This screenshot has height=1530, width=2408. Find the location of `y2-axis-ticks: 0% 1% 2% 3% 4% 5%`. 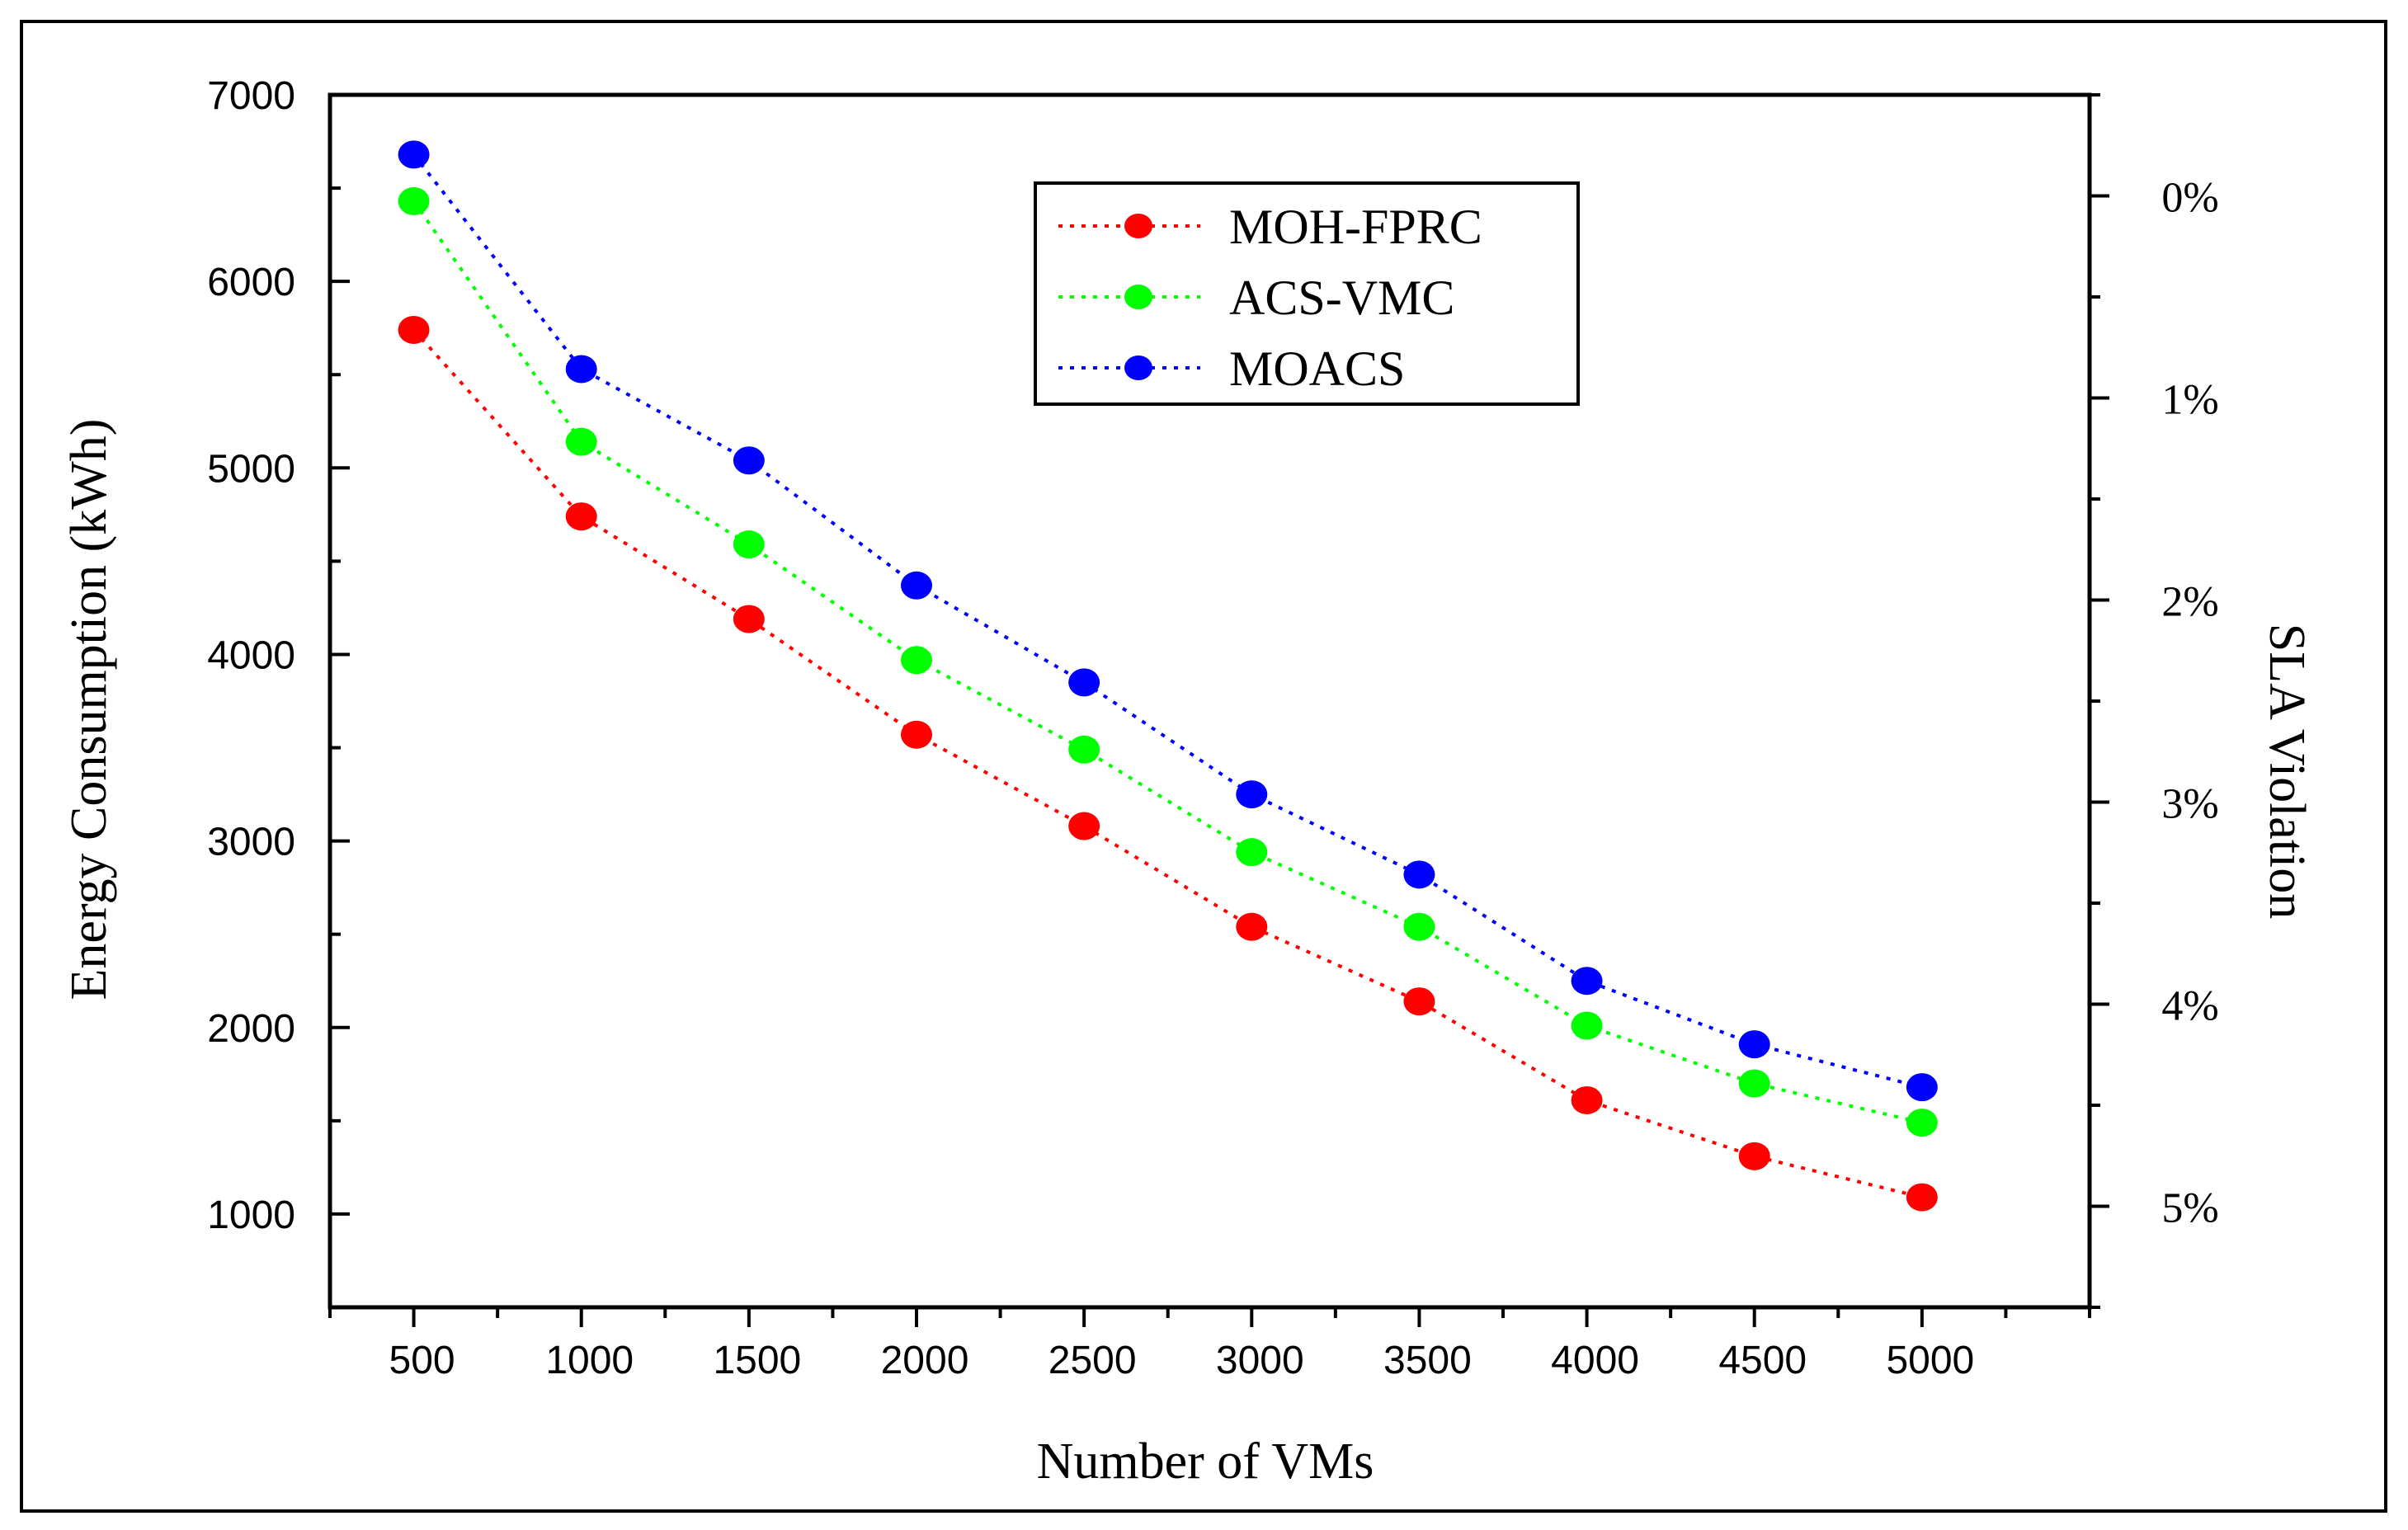

y2-axis-ticks: 0% 1% 2% 3% 4% 5% is located at coordinates (2154, 701).